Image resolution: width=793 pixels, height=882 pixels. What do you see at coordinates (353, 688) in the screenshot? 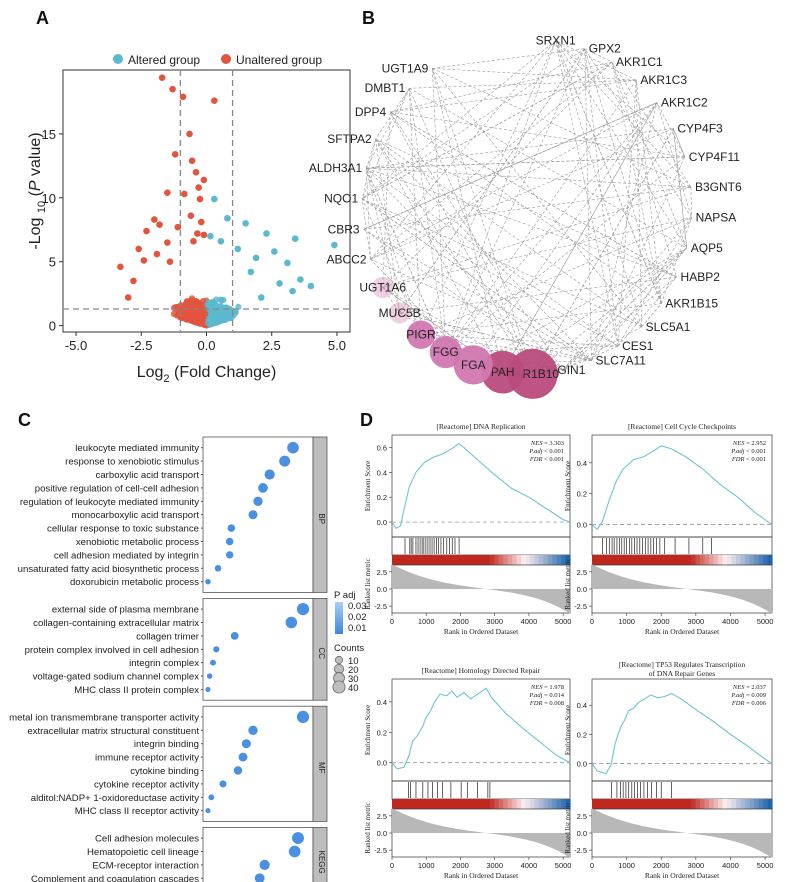
I see `legend-counts-tick: 40` at bounding box center [353, 688].